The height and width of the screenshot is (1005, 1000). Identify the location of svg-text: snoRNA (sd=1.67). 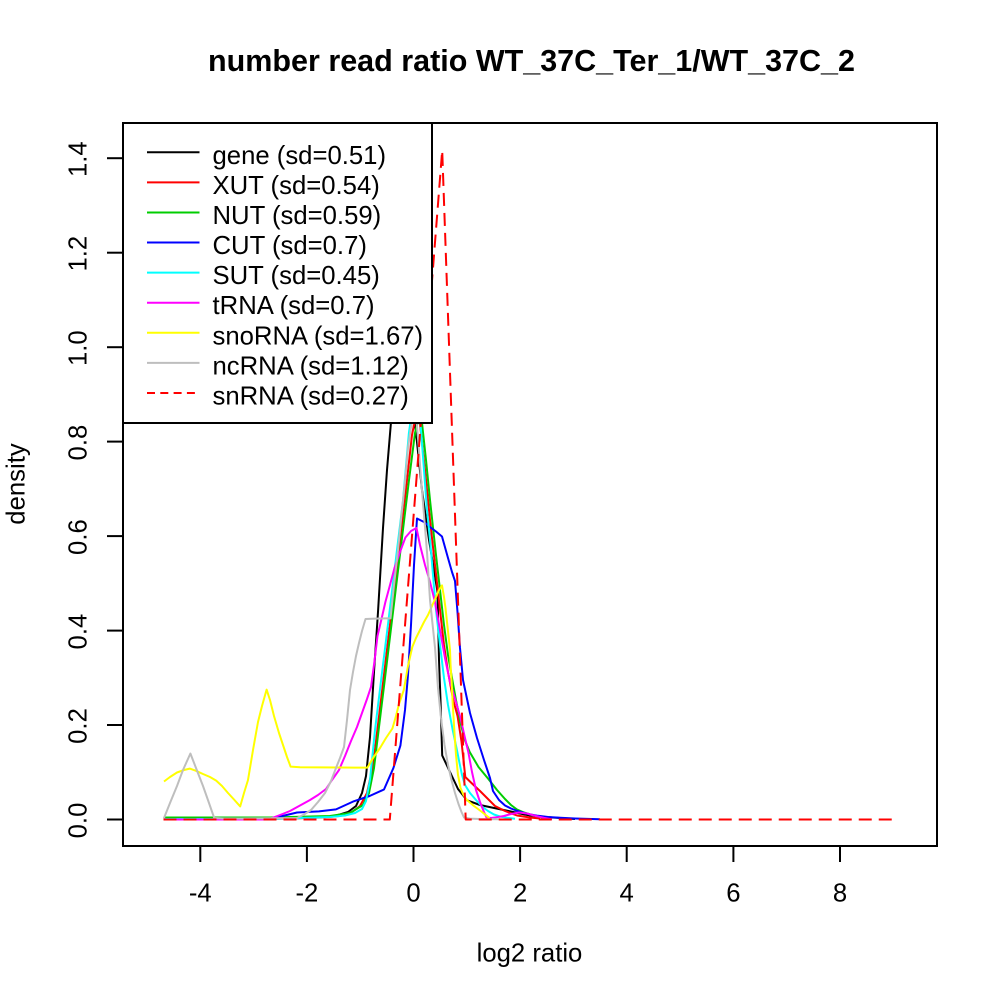
(318, 336).